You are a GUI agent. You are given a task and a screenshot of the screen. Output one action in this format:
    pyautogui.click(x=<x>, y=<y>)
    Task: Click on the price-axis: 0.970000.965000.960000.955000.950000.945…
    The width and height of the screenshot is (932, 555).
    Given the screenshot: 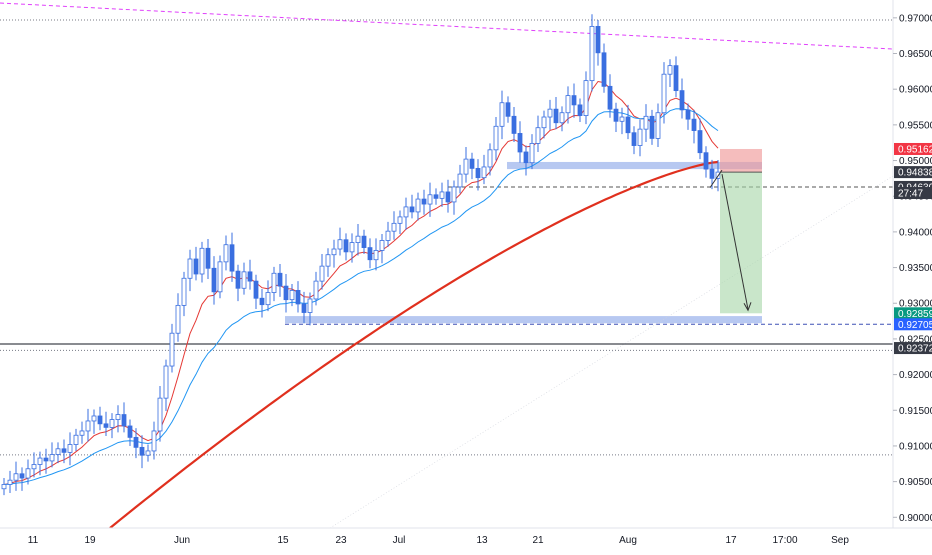 What is the action you would take?
    pyautogui.click(x=912, y=268)
    